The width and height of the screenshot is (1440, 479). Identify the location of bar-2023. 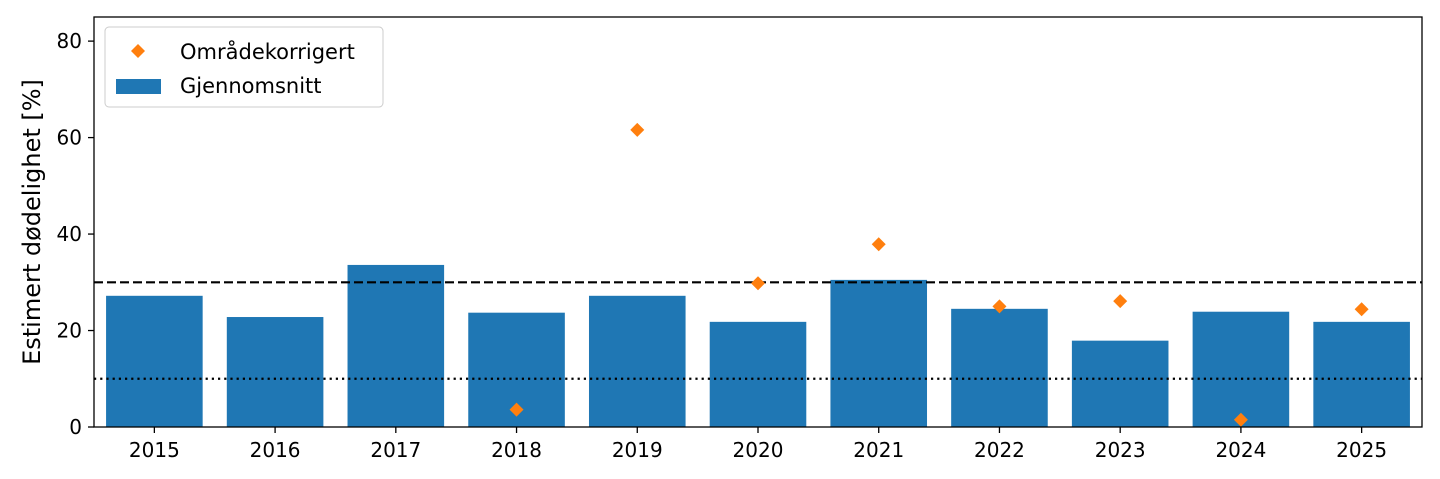
(1120, 383).